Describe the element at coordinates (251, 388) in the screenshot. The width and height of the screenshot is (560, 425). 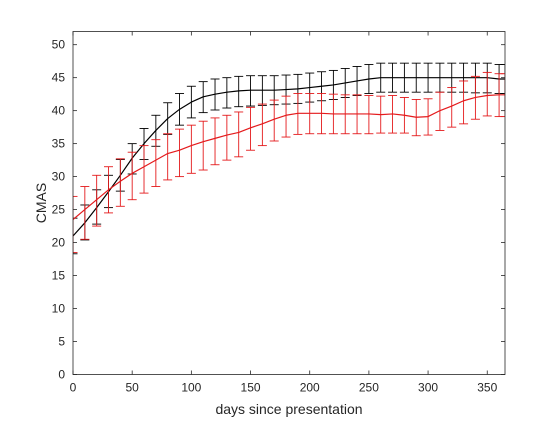
I see `x-tick-label: 150` at that location.